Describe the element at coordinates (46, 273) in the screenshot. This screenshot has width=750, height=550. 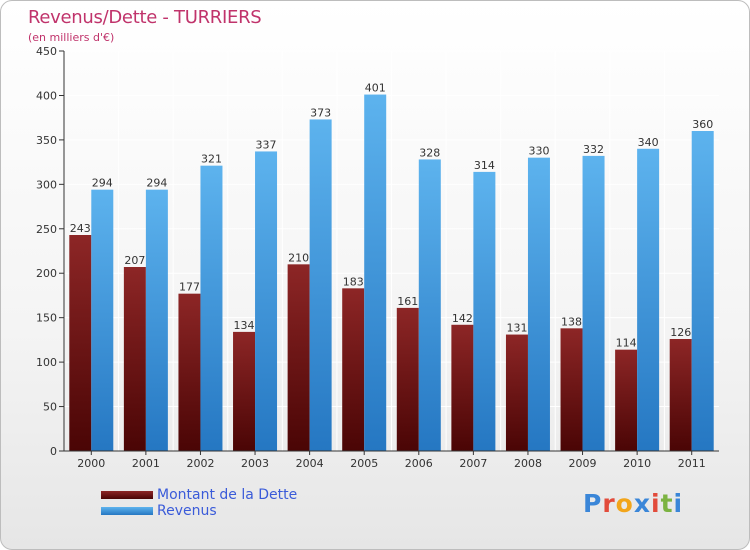
I see `y-tick-label: 200` at that location.